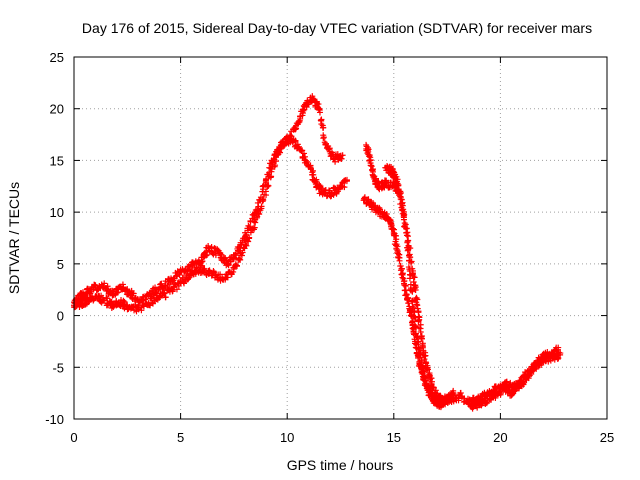 Image resolution: width=640 pixels, height=480 pixels. What do you see at coordinates (57, 109) in the screenshot?
I see `y-tick-label: 20` at bounding box center [57, 109].